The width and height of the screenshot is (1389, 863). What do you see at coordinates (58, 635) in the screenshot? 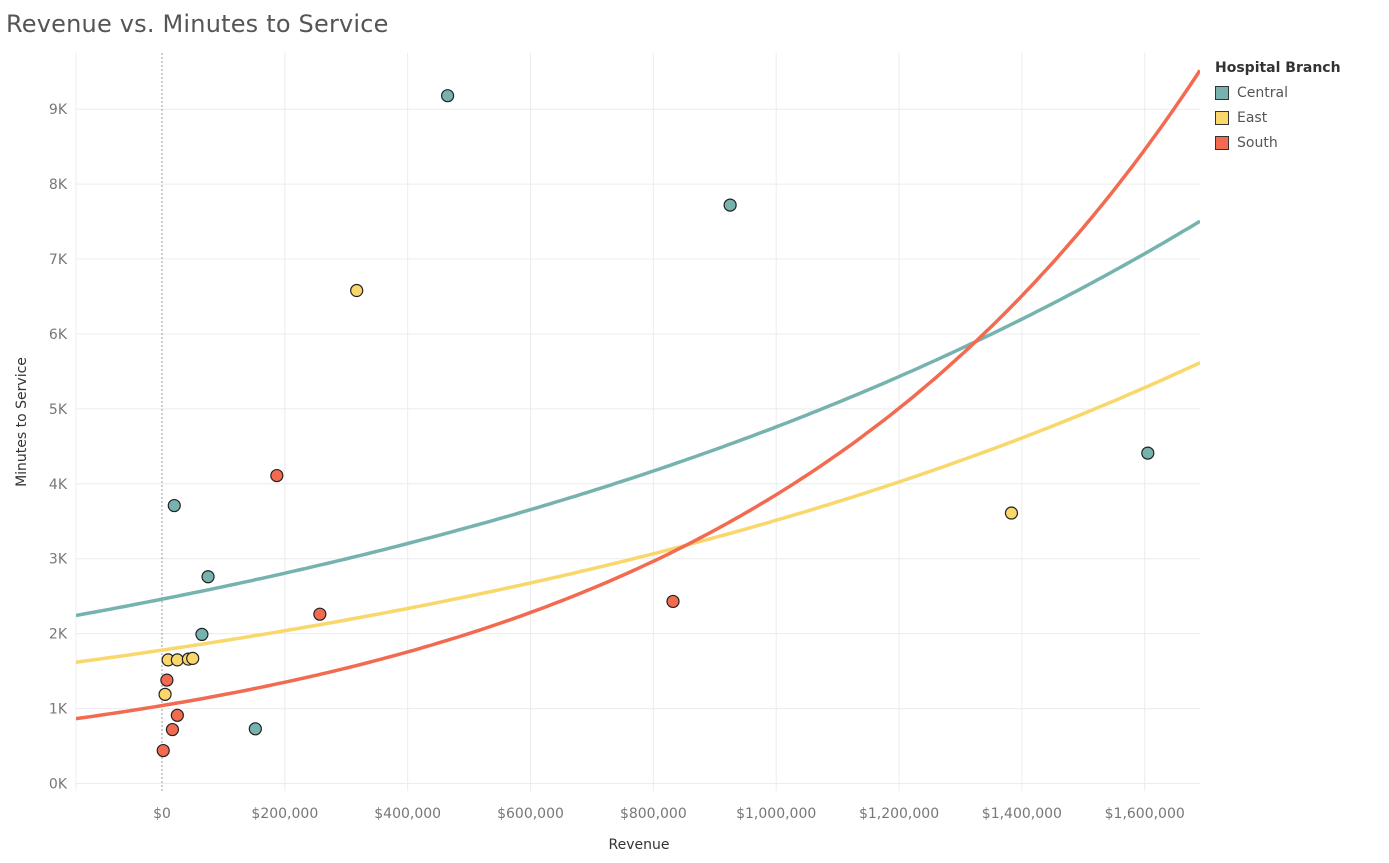
I see `y-tick-label: 2K` at bounding box center [58, 635].